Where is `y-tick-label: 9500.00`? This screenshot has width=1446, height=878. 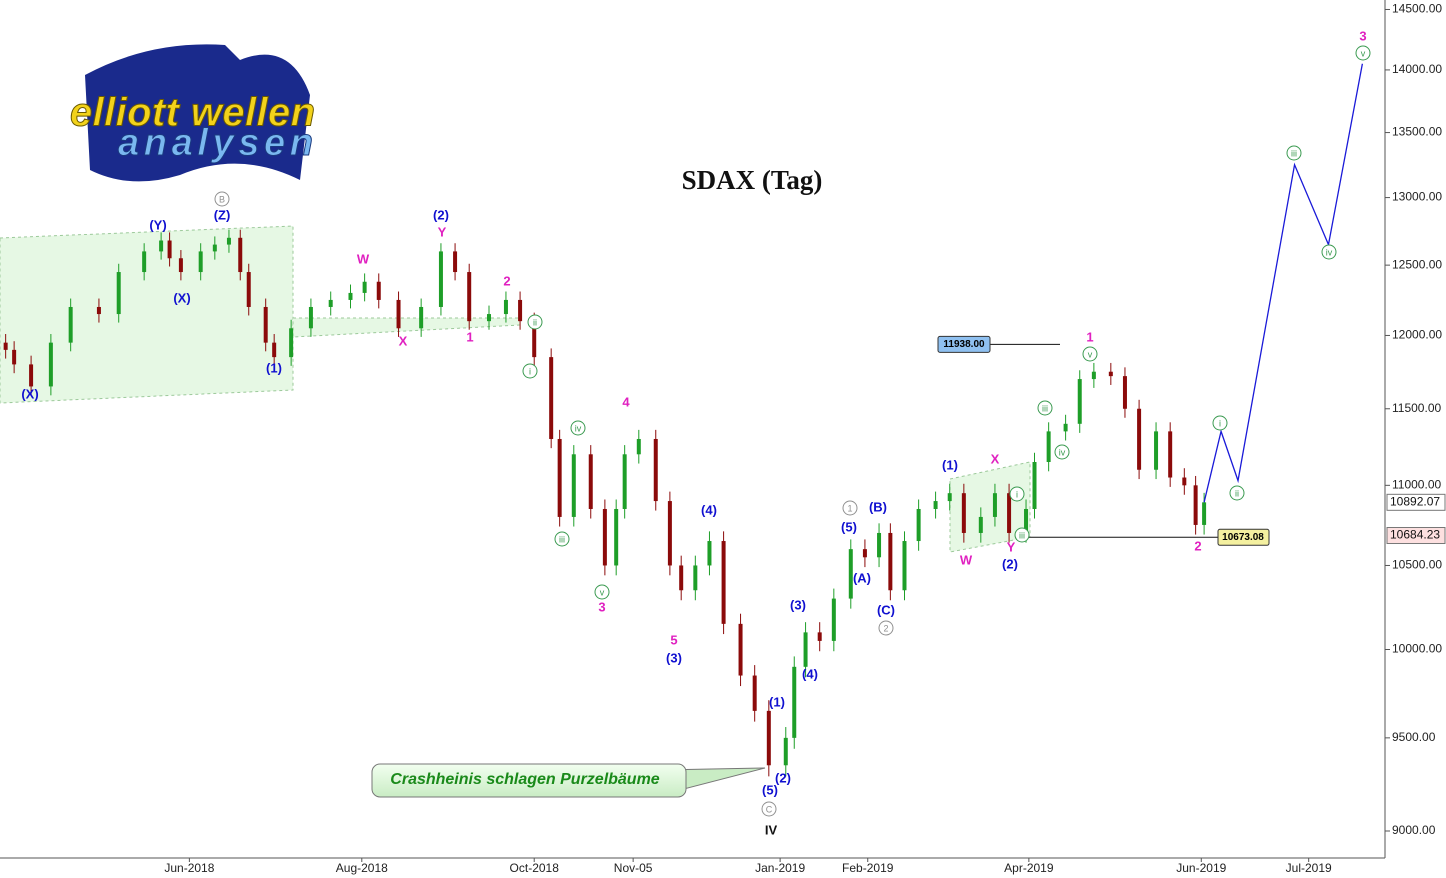
y-tick-label: 9500.00 is located at coordinates (1414, 737).